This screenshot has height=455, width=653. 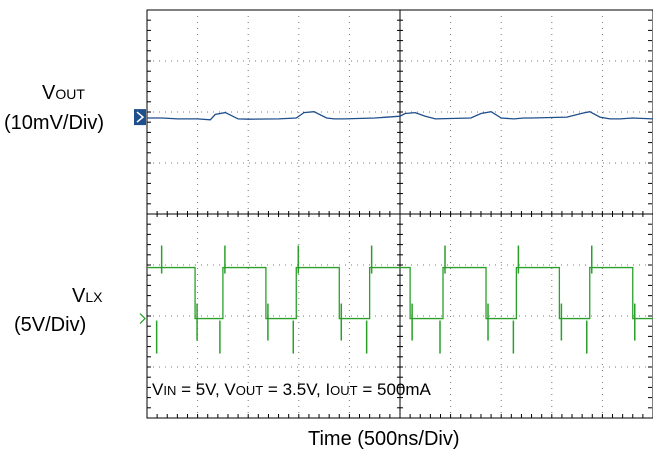 What do you see at coordinates (384, 439) in the screenshot?
I see `x-axis-label: Time (500ns/Div)` at bounding box center [384, 439].